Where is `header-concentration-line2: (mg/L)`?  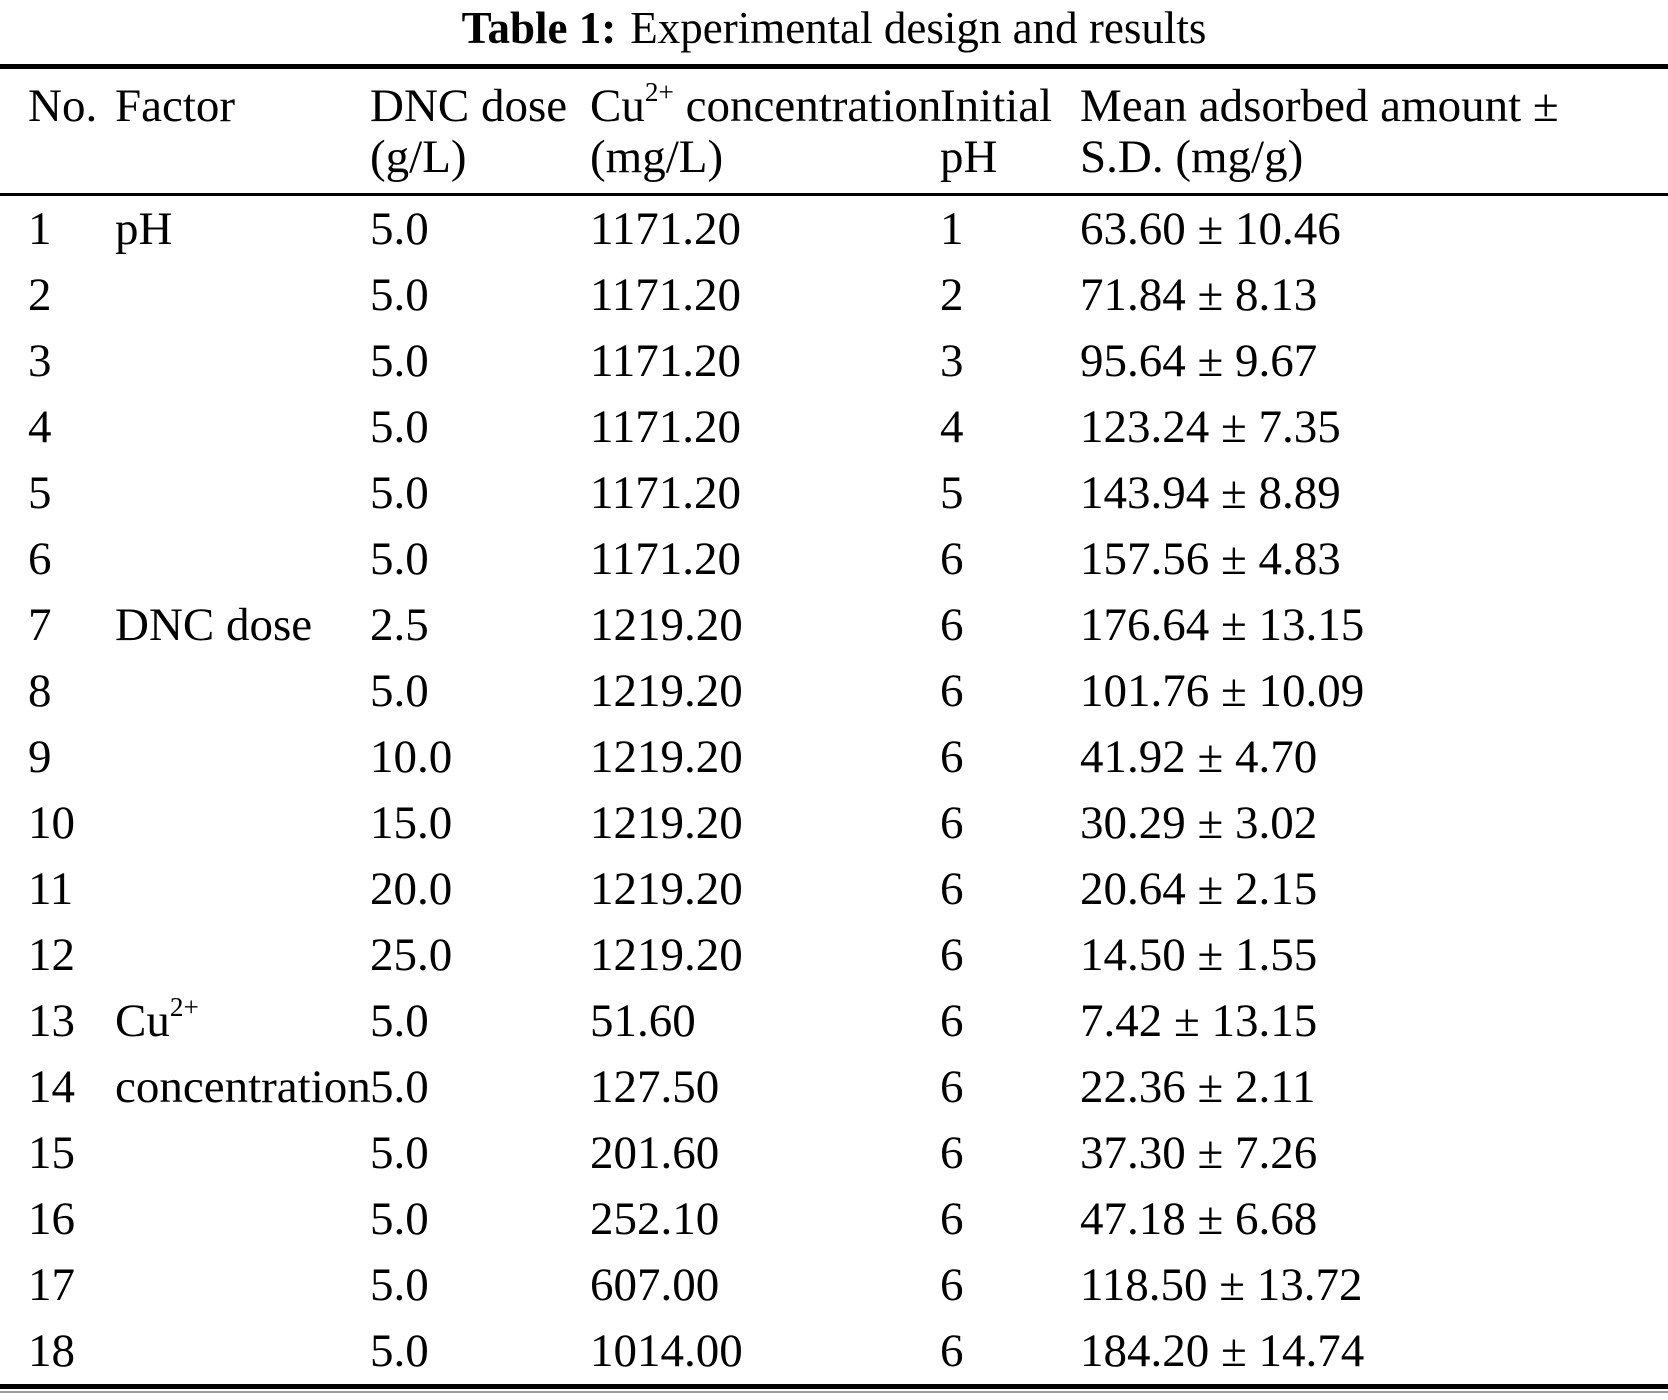 header-concentration-line2: (mg/L) is located at coordinates (657, 157).